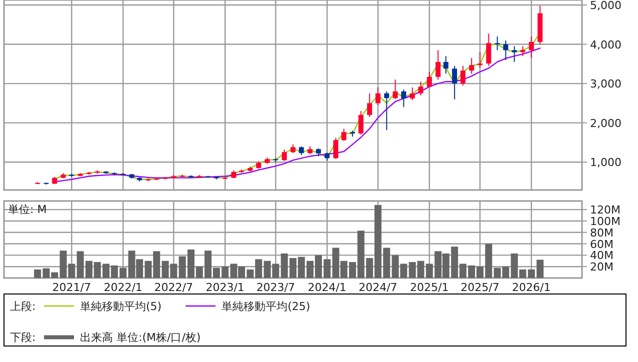 This screenshot has width=638, height=362. Describe the element at coordinates (225, 287) in the screenshot. I see `x-tick-label: 2023/1` at that location.